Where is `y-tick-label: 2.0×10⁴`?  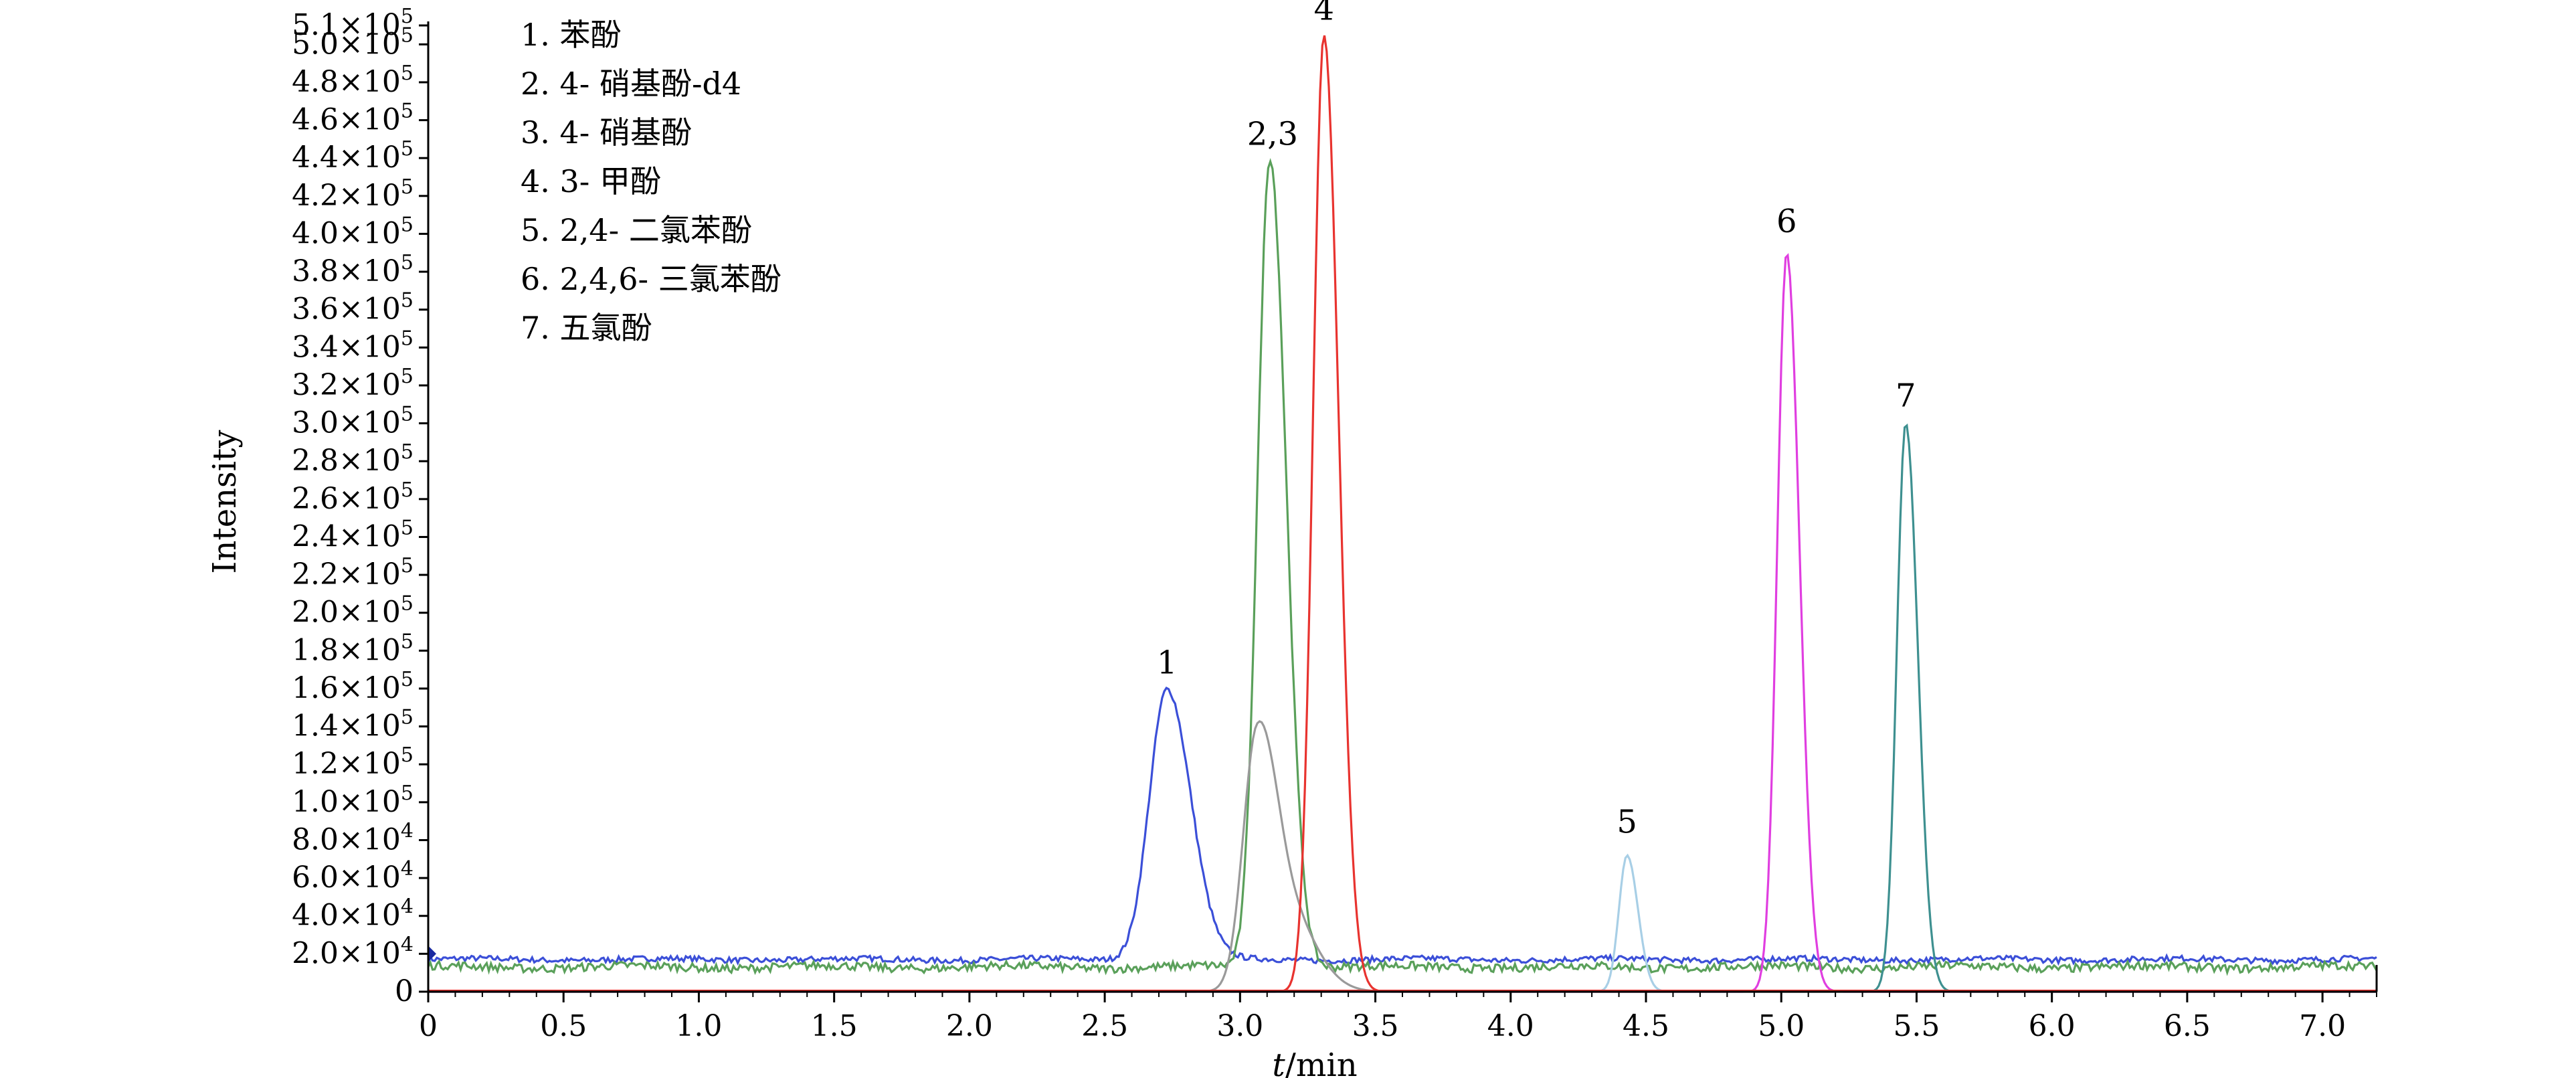
y-tick-label: 2.0×10⁴ is located at coordinates (353, 951).